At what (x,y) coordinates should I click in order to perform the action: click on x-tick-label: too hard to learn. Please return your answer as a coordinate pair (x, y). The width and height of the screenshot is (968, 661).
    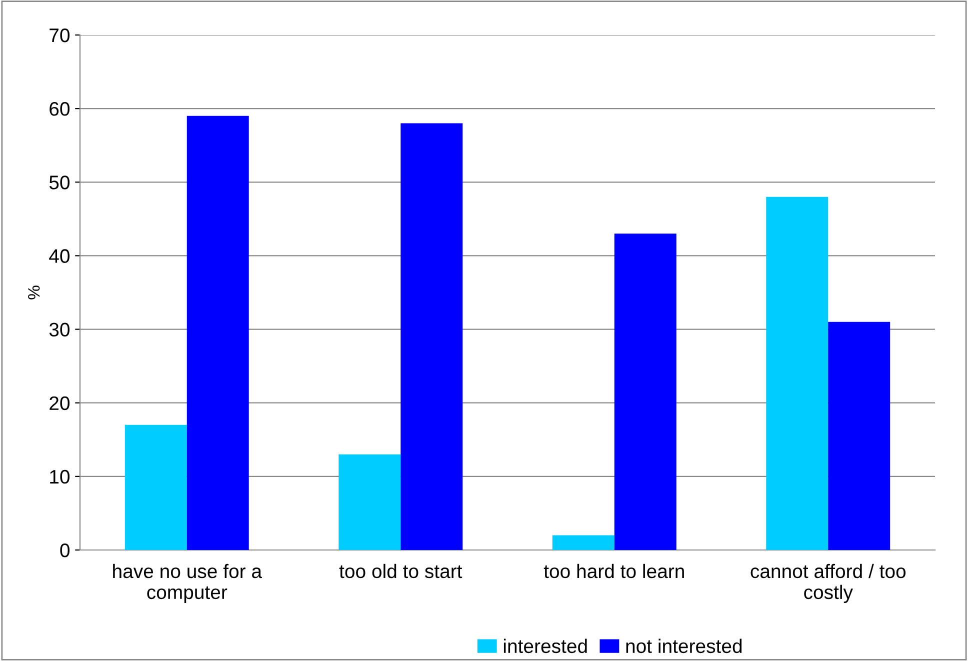
    Looking at the image, I should click on (614, 571).